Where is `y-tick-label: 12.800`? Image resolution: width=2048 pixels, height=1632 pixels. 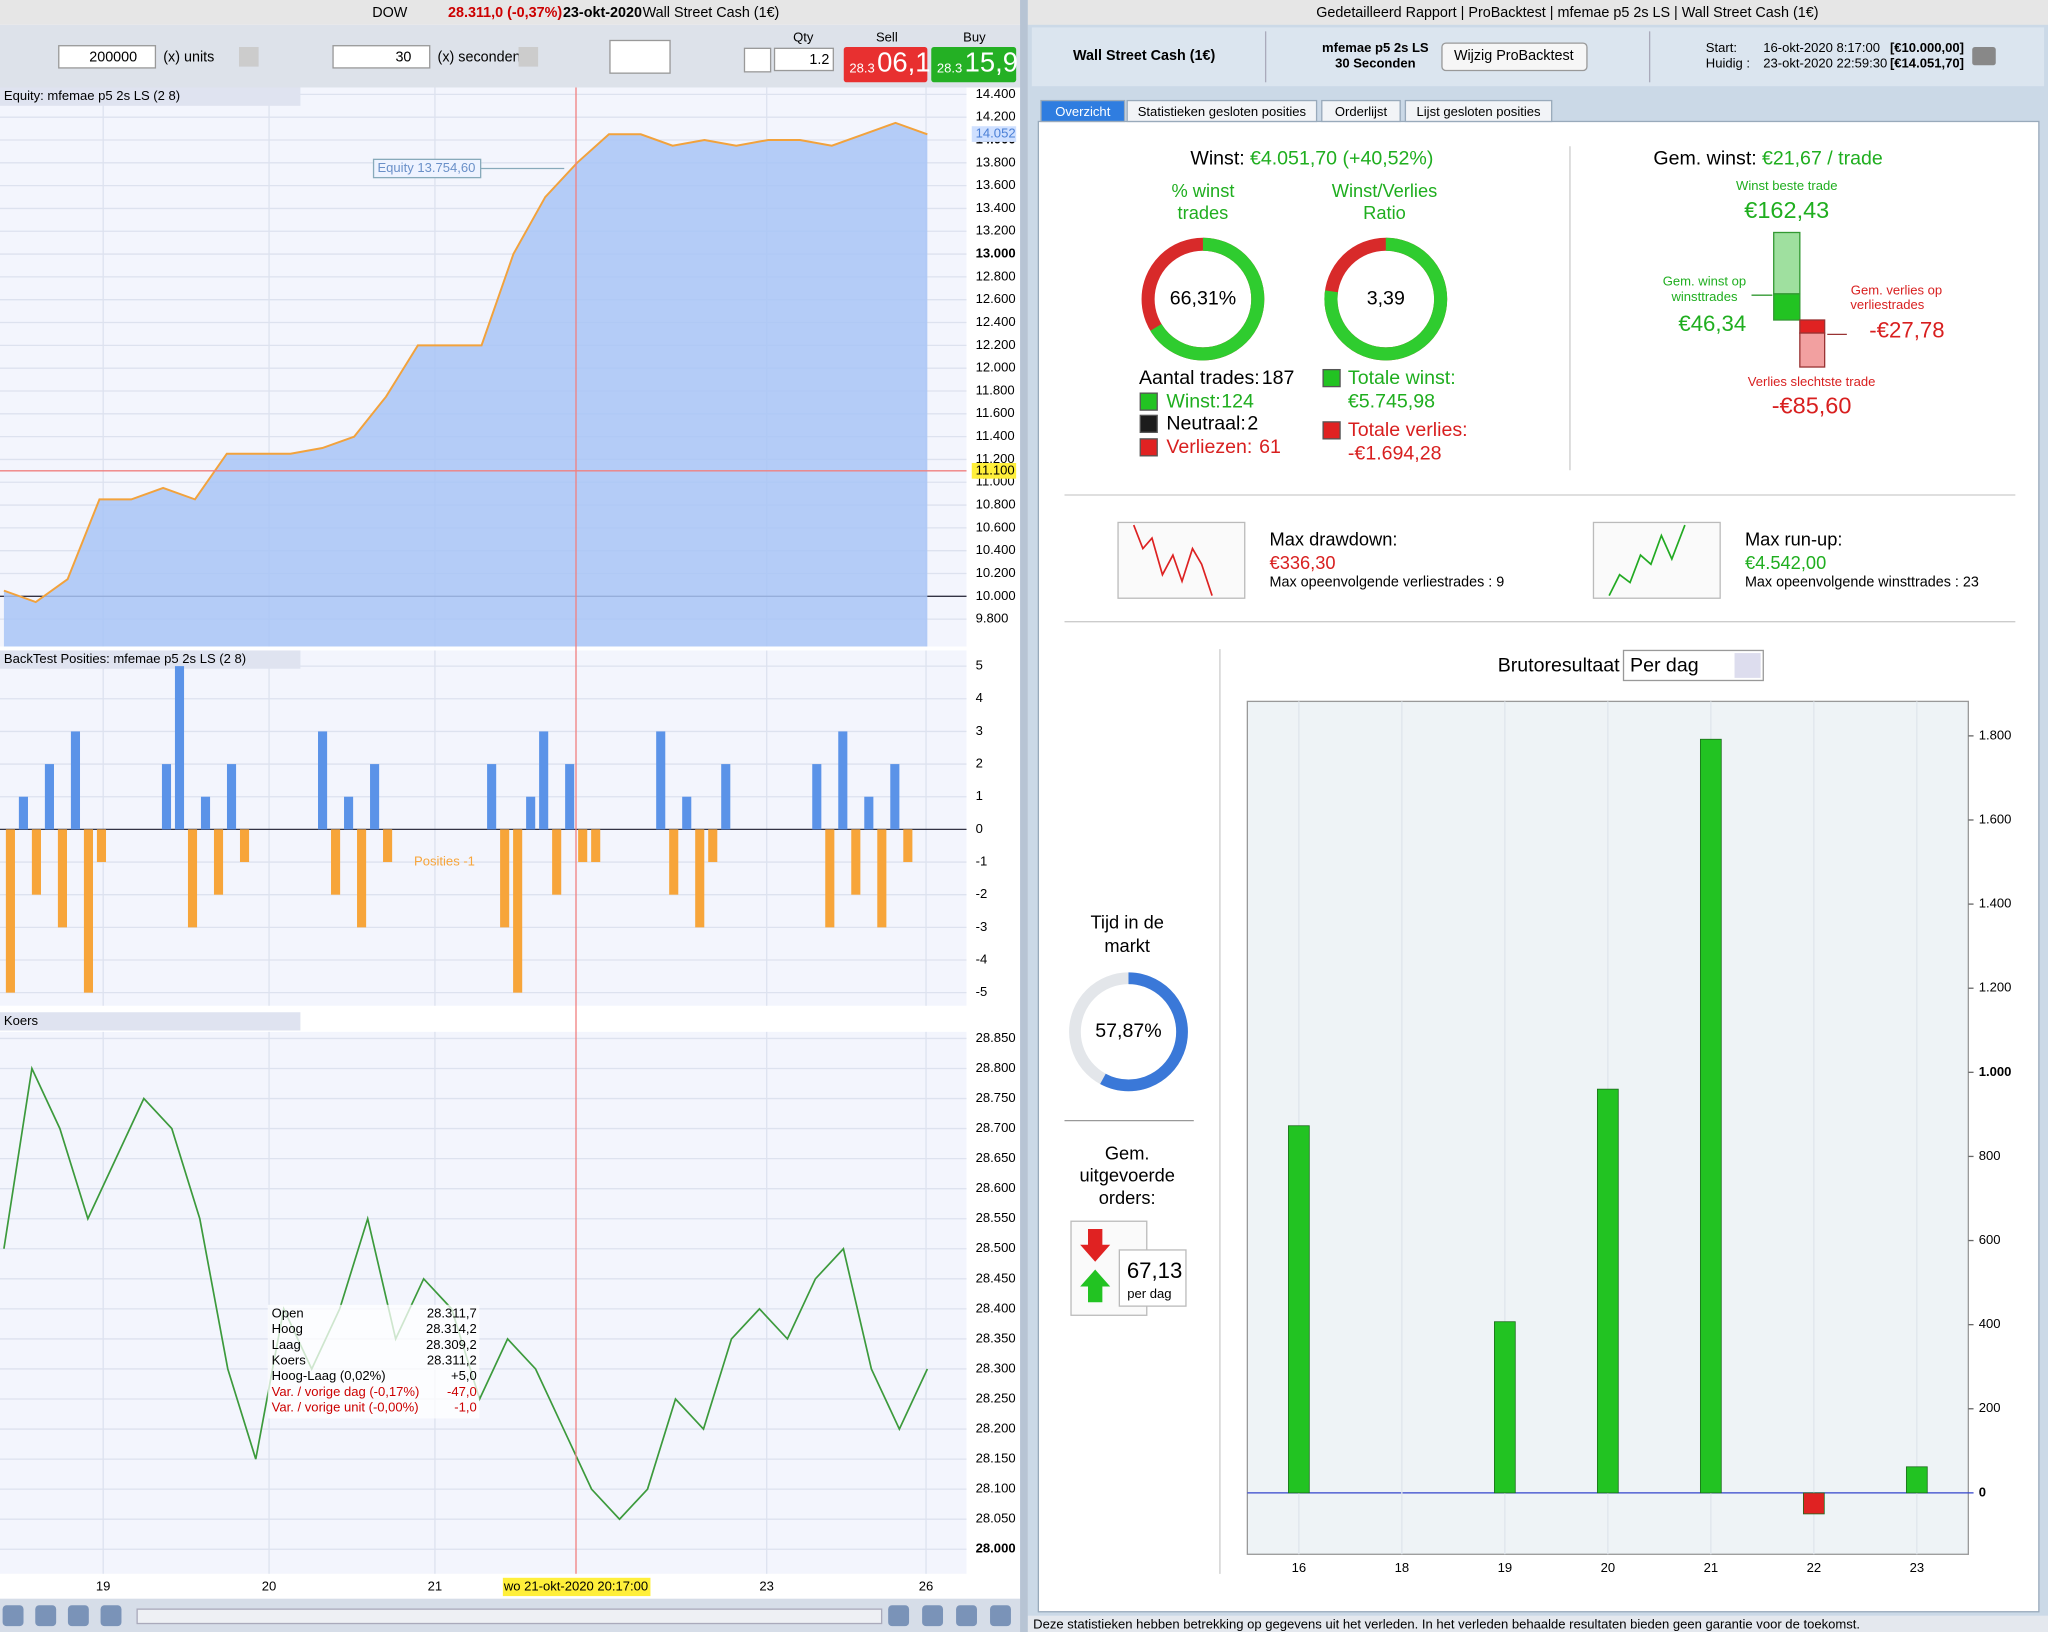 y-tick-label: 12.800 is located at coordinates (996, 275).